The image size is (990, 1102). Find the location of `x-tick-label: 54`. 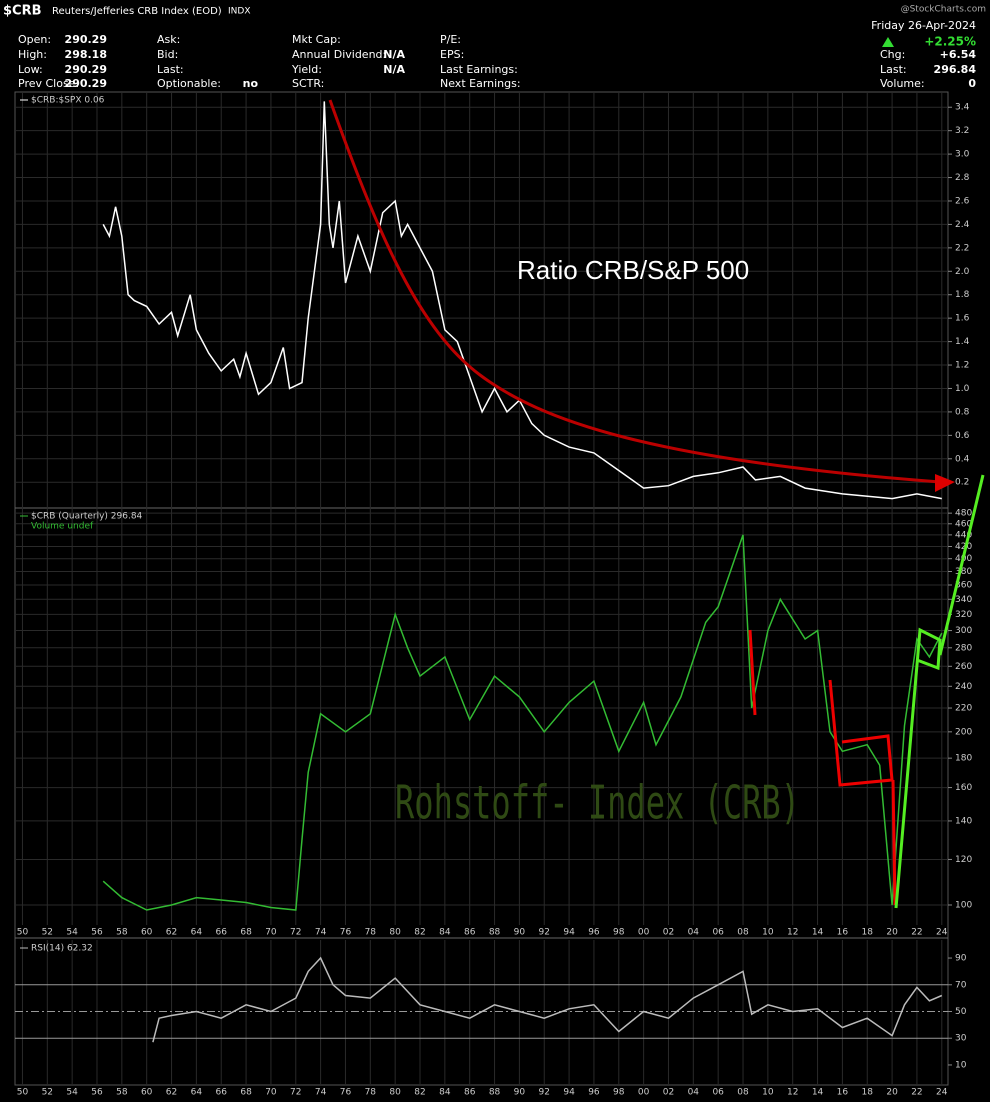

x-tick-label: 54 is located at coordinates (72, 933).